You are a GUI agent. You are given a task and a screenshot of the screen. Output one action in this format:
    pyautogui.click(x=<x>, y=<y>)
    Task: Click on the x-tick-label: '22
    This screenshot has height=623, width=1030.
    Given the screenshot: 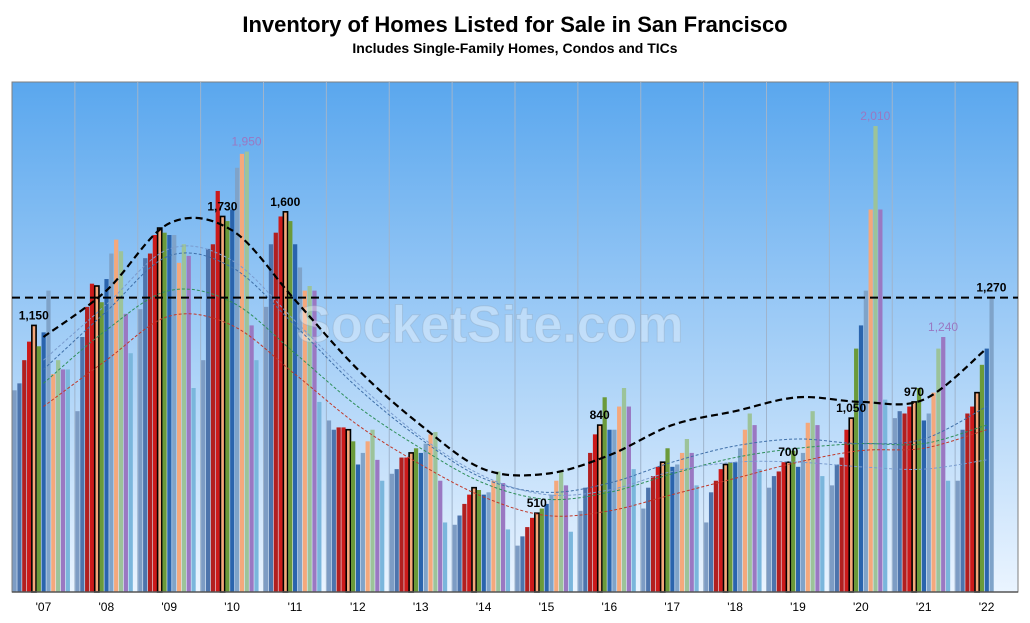 What is the action you would take?
    pyautogui.click(x=987, y=607)
    